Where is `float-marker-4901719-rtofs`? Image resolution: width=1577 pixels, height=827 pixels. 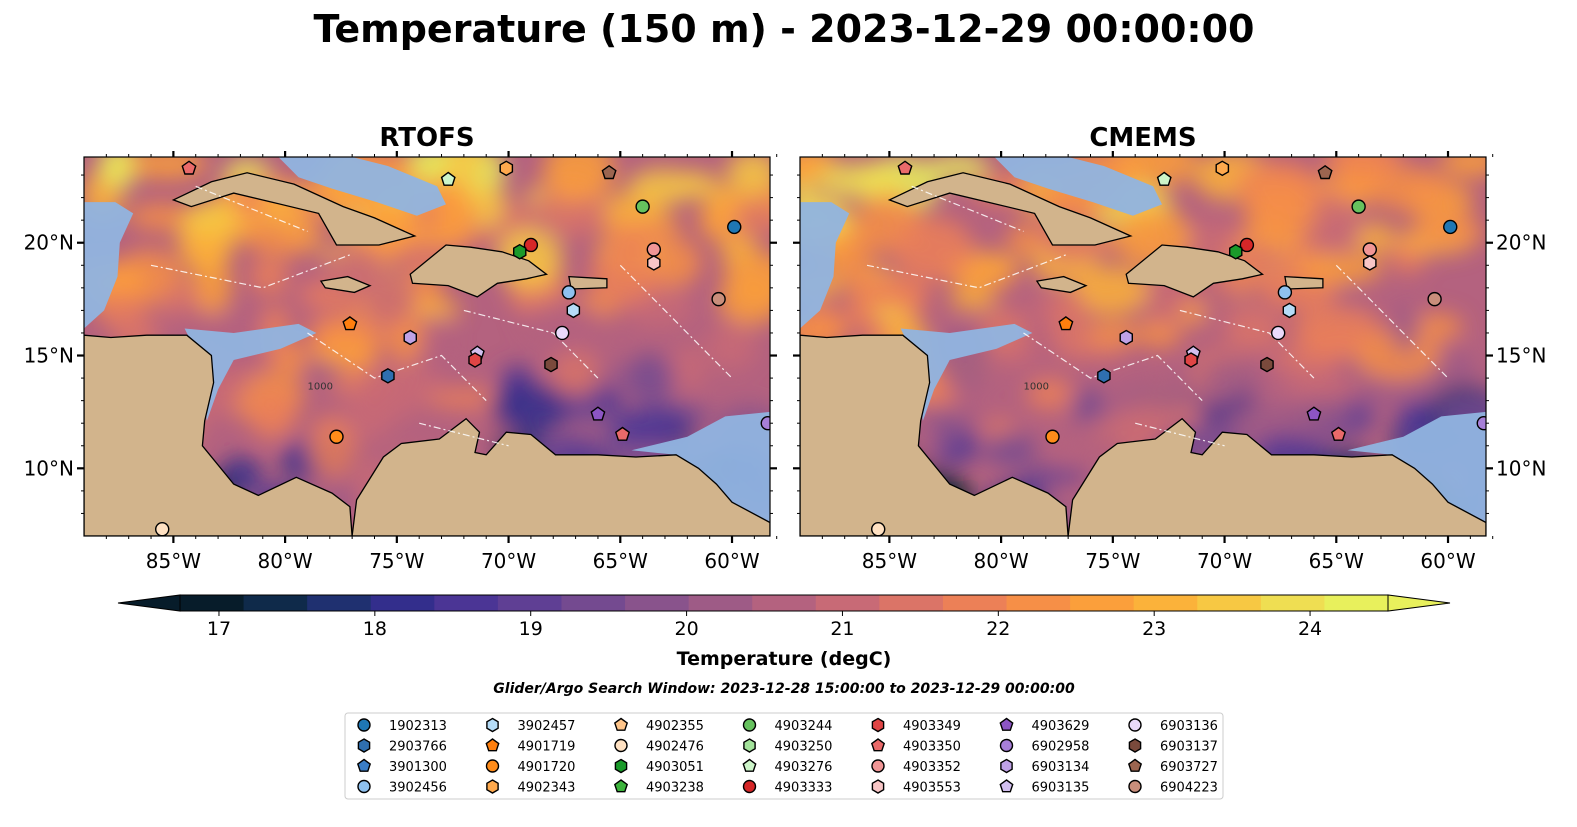 float-marker-4901719-rtofs is located at coordinates (350, 323).